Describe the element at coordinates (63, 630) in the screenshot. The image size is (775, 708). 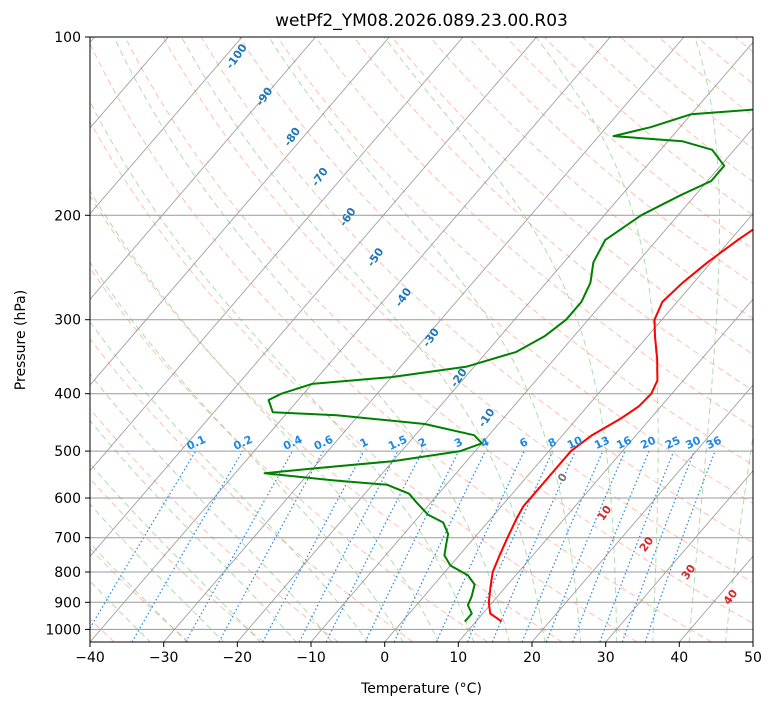
I see `y-tick-label: 1000` at that location.